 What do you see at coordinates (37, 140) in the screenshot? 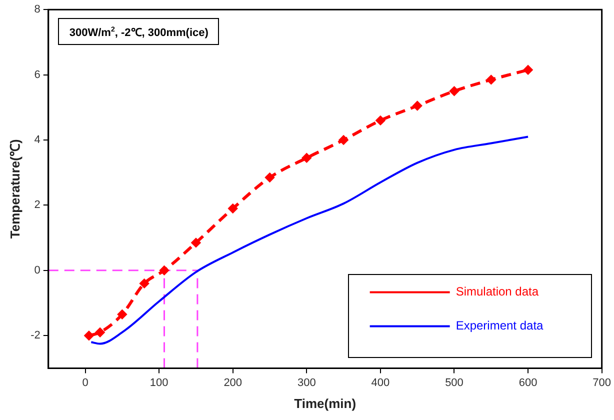
I see `y-tick-label: 4` at bounding box center [37, 140].